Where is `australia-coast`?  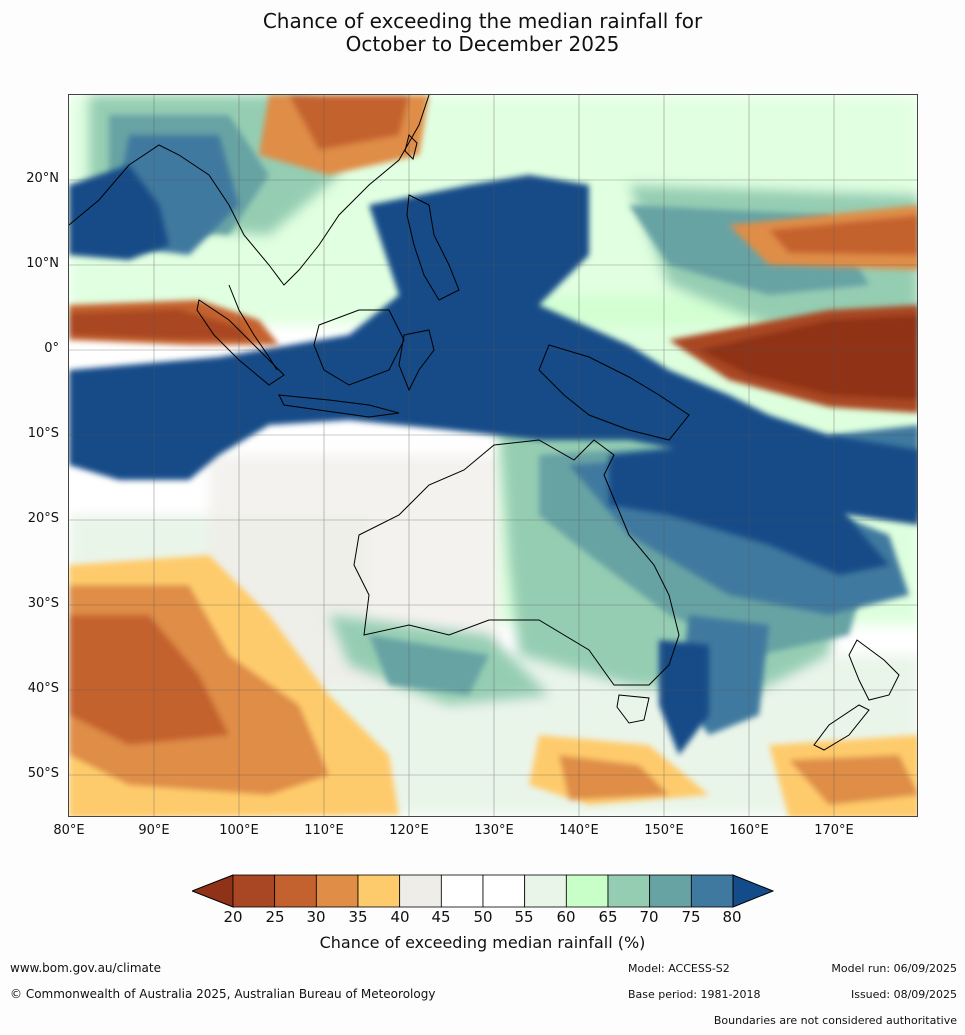 australia-coast is located at coordinates (516, 562).